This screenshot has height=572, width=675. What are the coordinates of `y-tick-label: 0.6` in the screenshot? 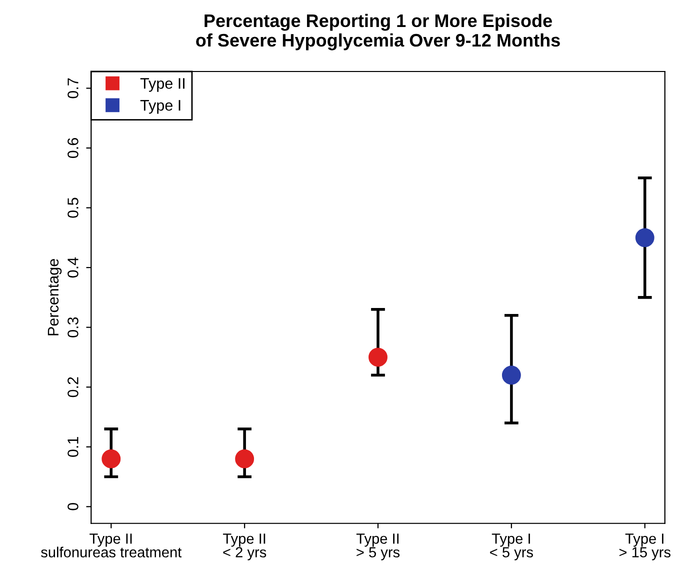 It's located at (73, 148).